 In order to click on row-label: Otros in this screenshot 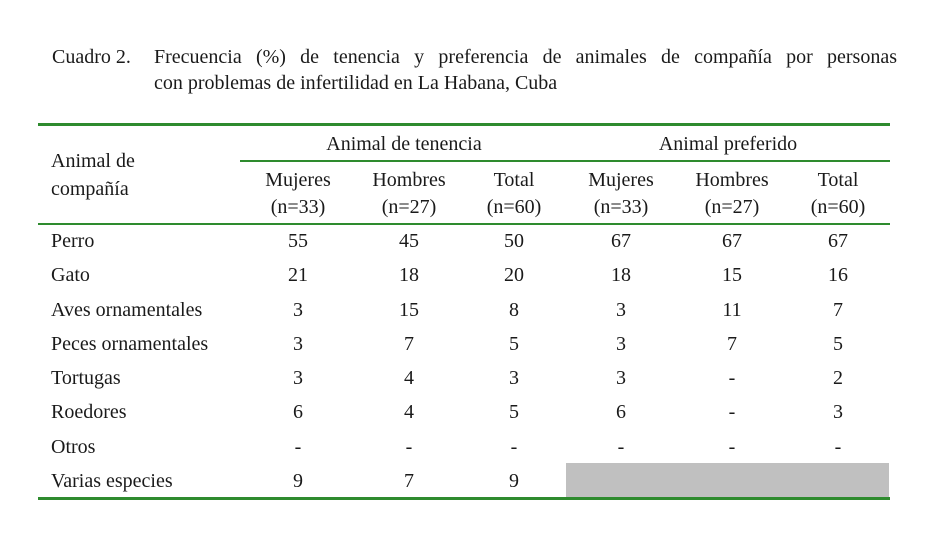, I will do `click(73, 447)`.